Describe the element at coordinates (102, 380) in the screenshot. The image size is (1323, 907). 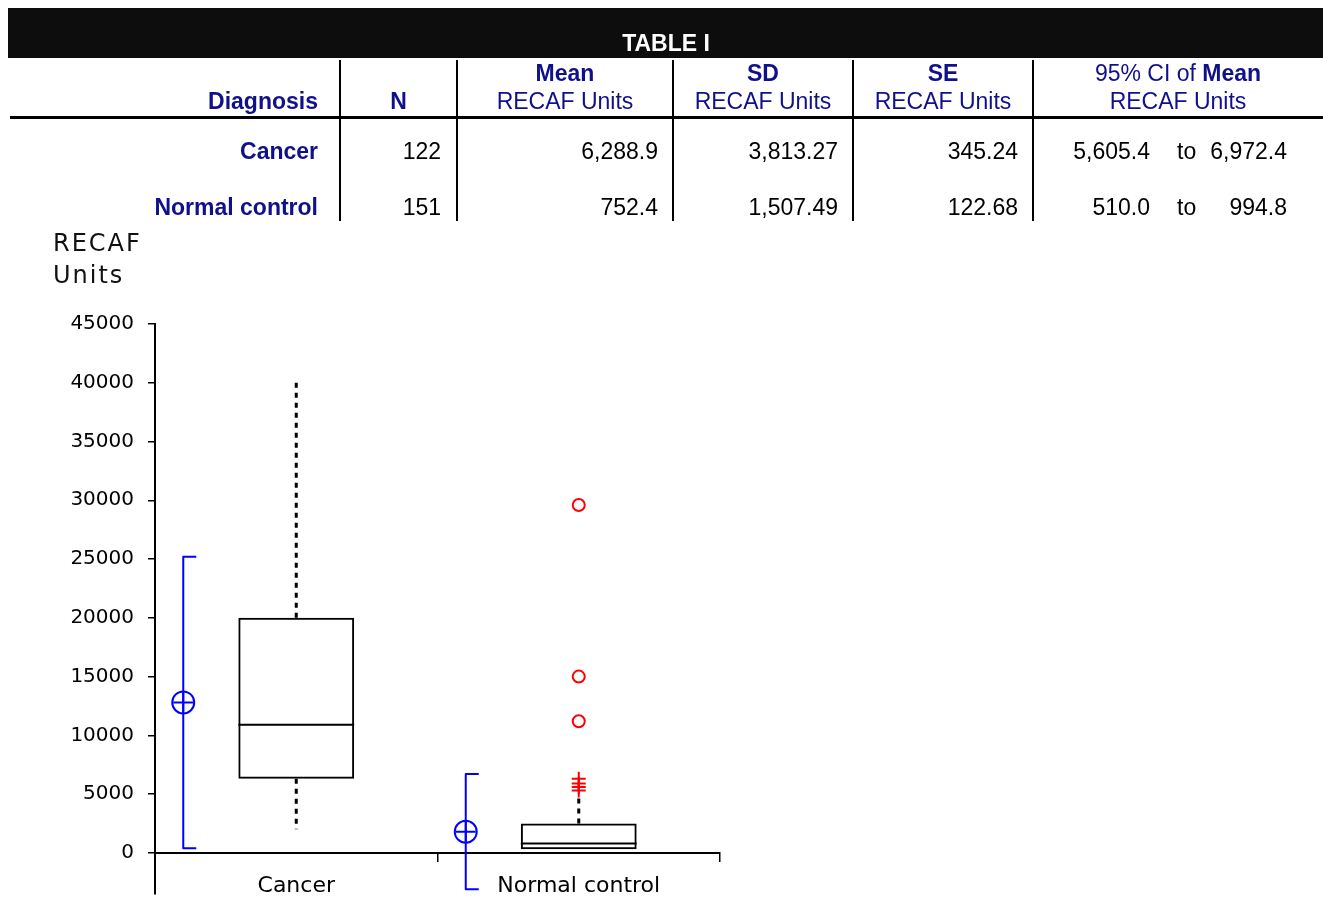
I see `y-tick-label: 40000` at that location.